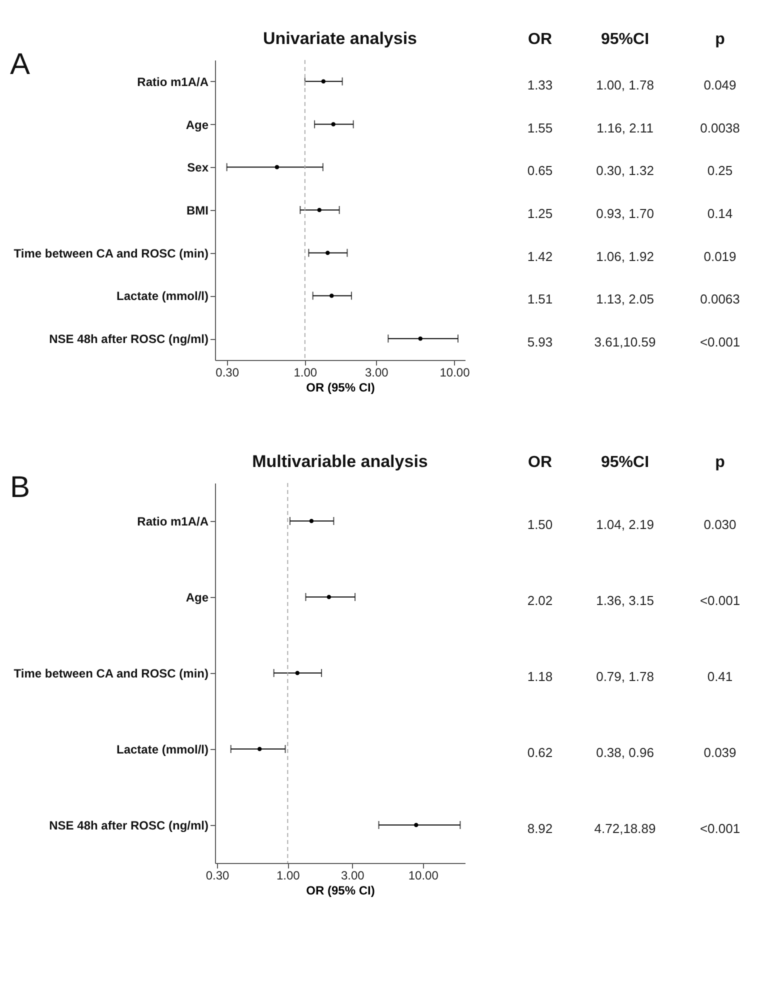 This screenshot has width=758, height=991. I want to click on text: 1.13, 2.05, so click(625, 299).